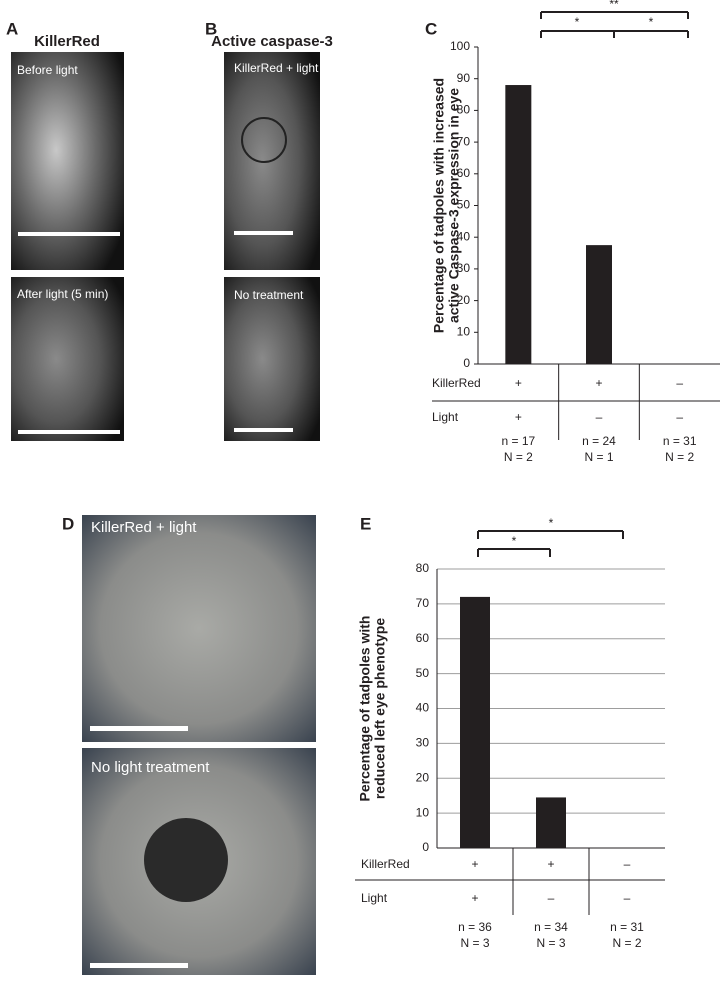 Image resolution: width=723 pixels, height=985 pixels. Describe the element at coordinates (431, 28) in the screenshot. I see `panel-label: C` at that location.